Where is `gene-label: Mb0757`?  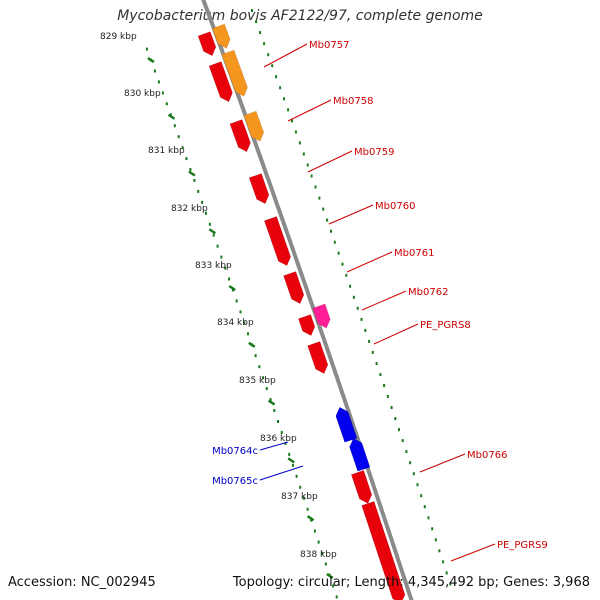 gene-label: Mb0757 is located at coordinates (329, 45).